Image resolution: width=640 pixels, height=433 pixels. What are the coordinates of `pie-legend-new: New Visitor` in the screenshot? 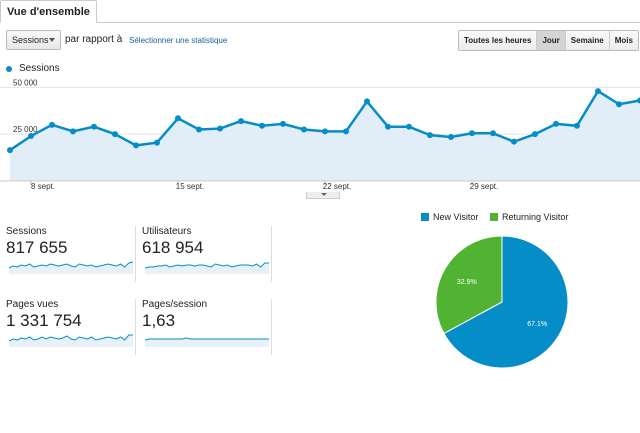 It's located at (449, 217).